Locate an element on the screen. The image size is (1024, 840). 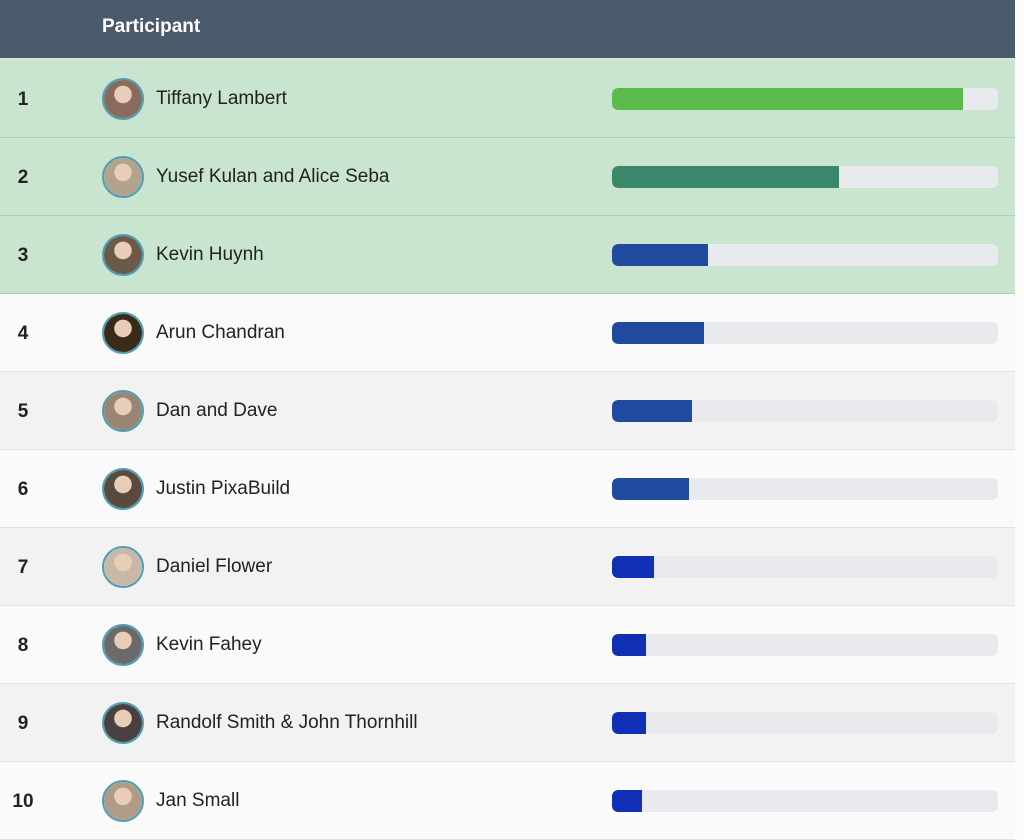
table-row: 6 Justin PixaBuild is located at coordinates (507, 489).